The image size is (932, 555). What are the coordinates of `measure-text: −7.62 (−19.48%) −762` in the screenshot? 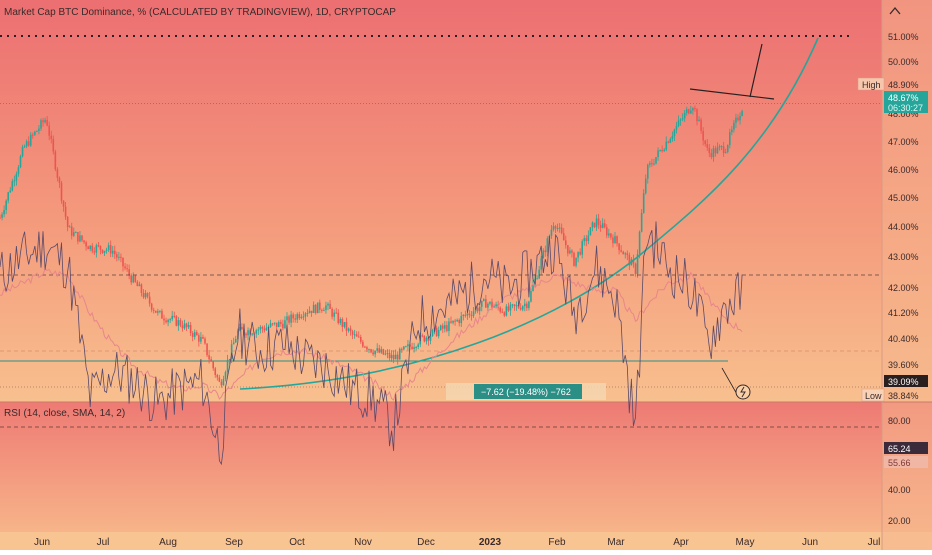 It's located at (526, 392).